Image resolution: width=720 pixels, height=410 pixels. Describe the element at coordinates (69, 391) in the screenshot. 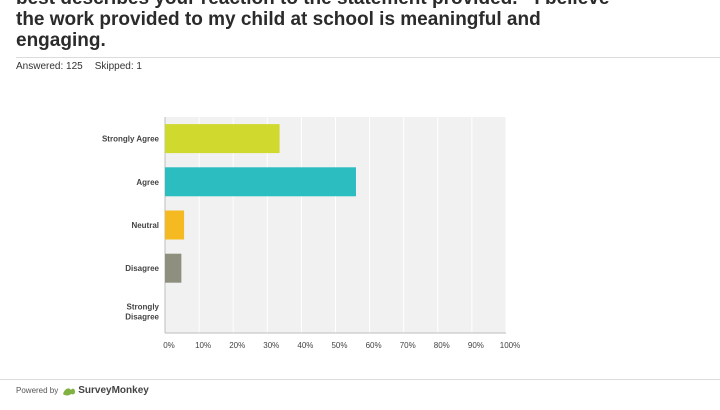

I see `brand-mark-icon` at that location.